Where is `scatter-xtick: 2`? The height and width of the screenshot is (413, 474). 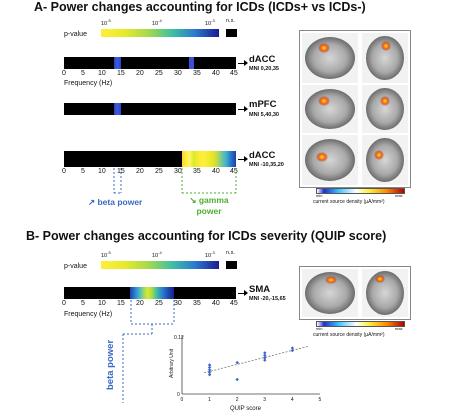 scatter-xtick: 2 is located at coordinates (237, 400).